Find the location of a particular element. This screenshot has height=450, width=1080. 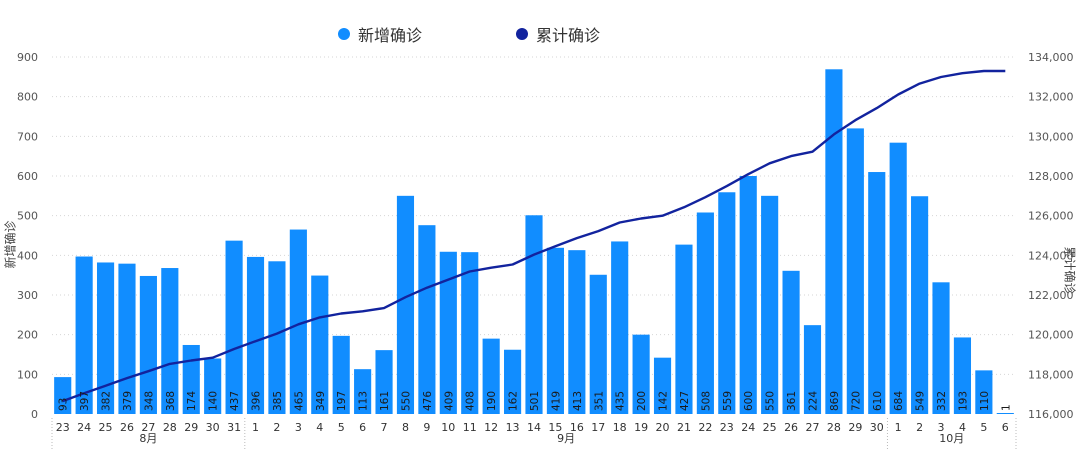

y-right-tick-label: 130,000 is located at coordinates (1051, 136).